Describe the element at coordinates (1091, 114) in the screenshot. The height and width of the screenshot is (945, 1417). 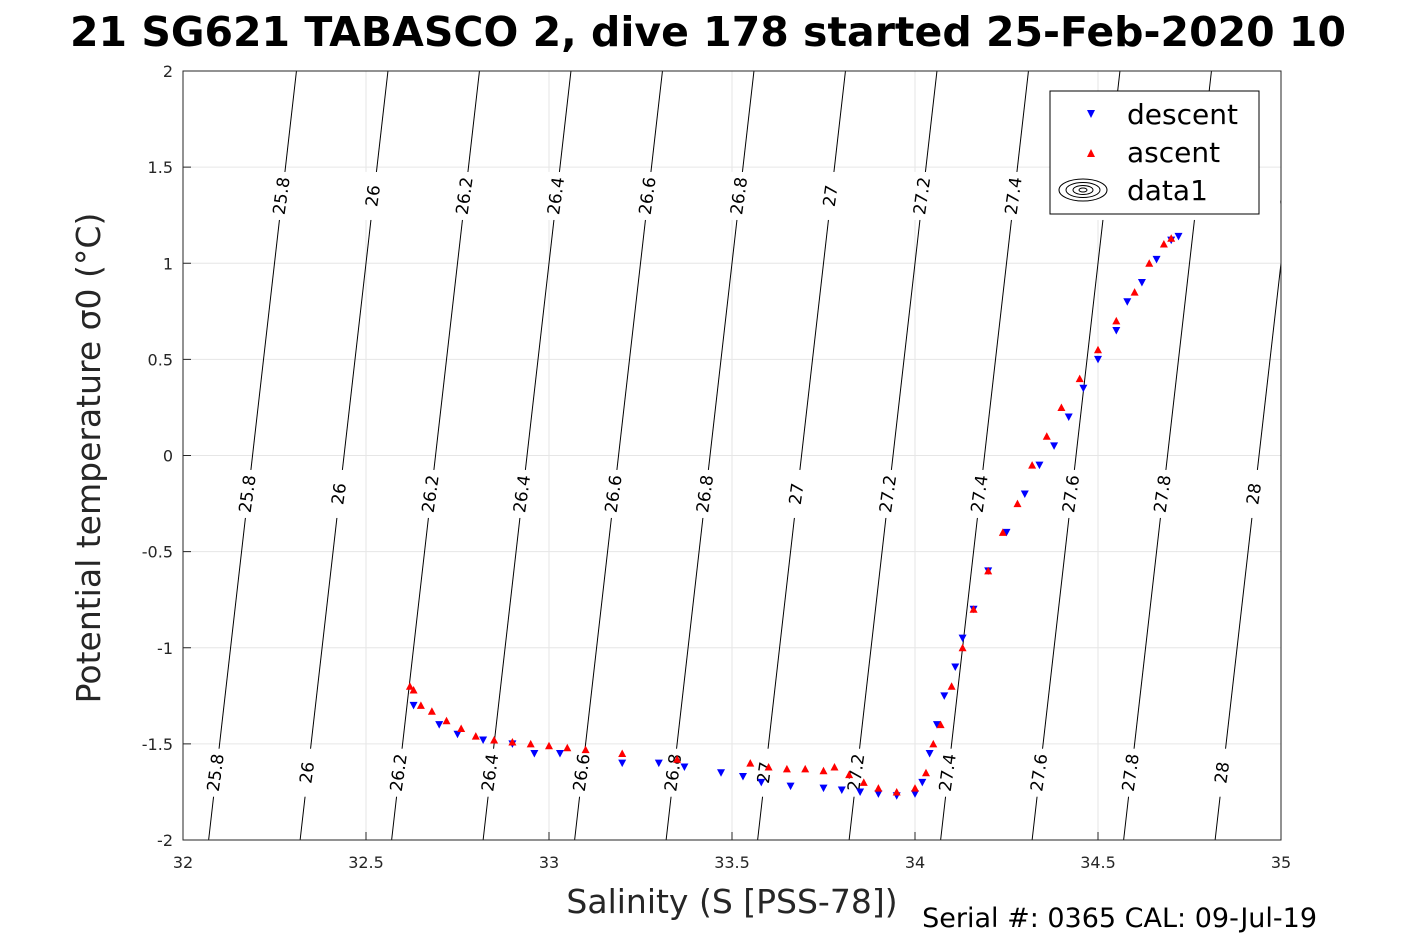
I see `legend-descent-marker` at that location.